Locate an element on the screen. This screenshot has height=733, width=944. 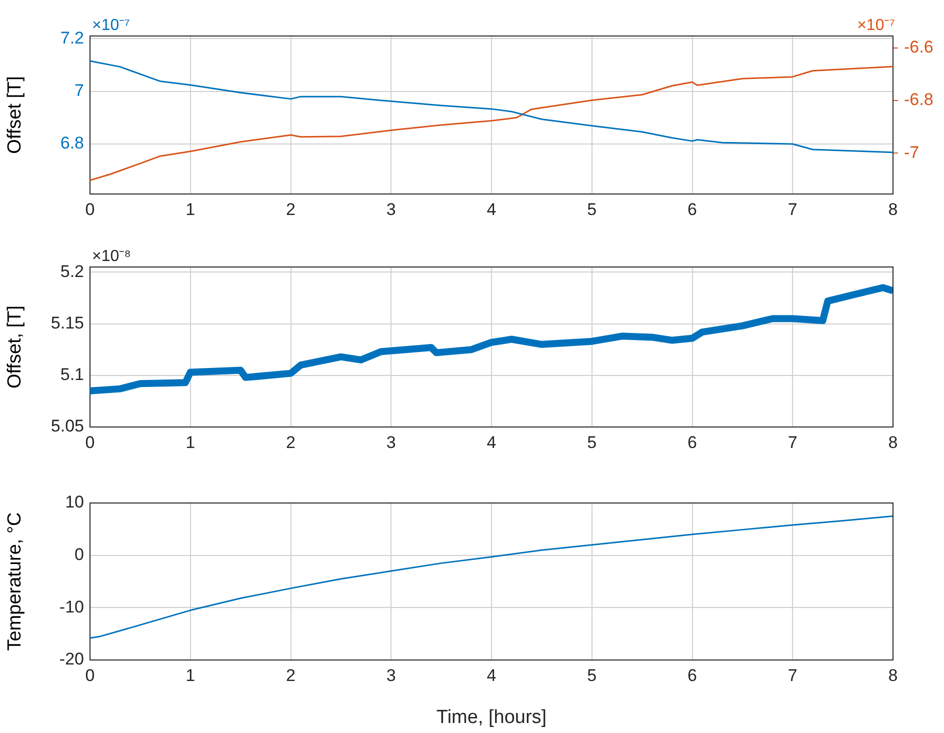
y2-tick-label: -7 is located at coordinates (912, 152).